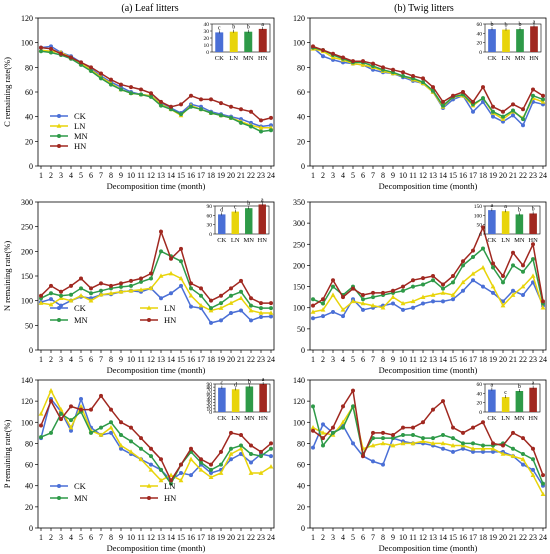 This screenshot has width=550, height=554. I want to click on twig-carbon-inset-category-ln: LN, so click(506, 58).